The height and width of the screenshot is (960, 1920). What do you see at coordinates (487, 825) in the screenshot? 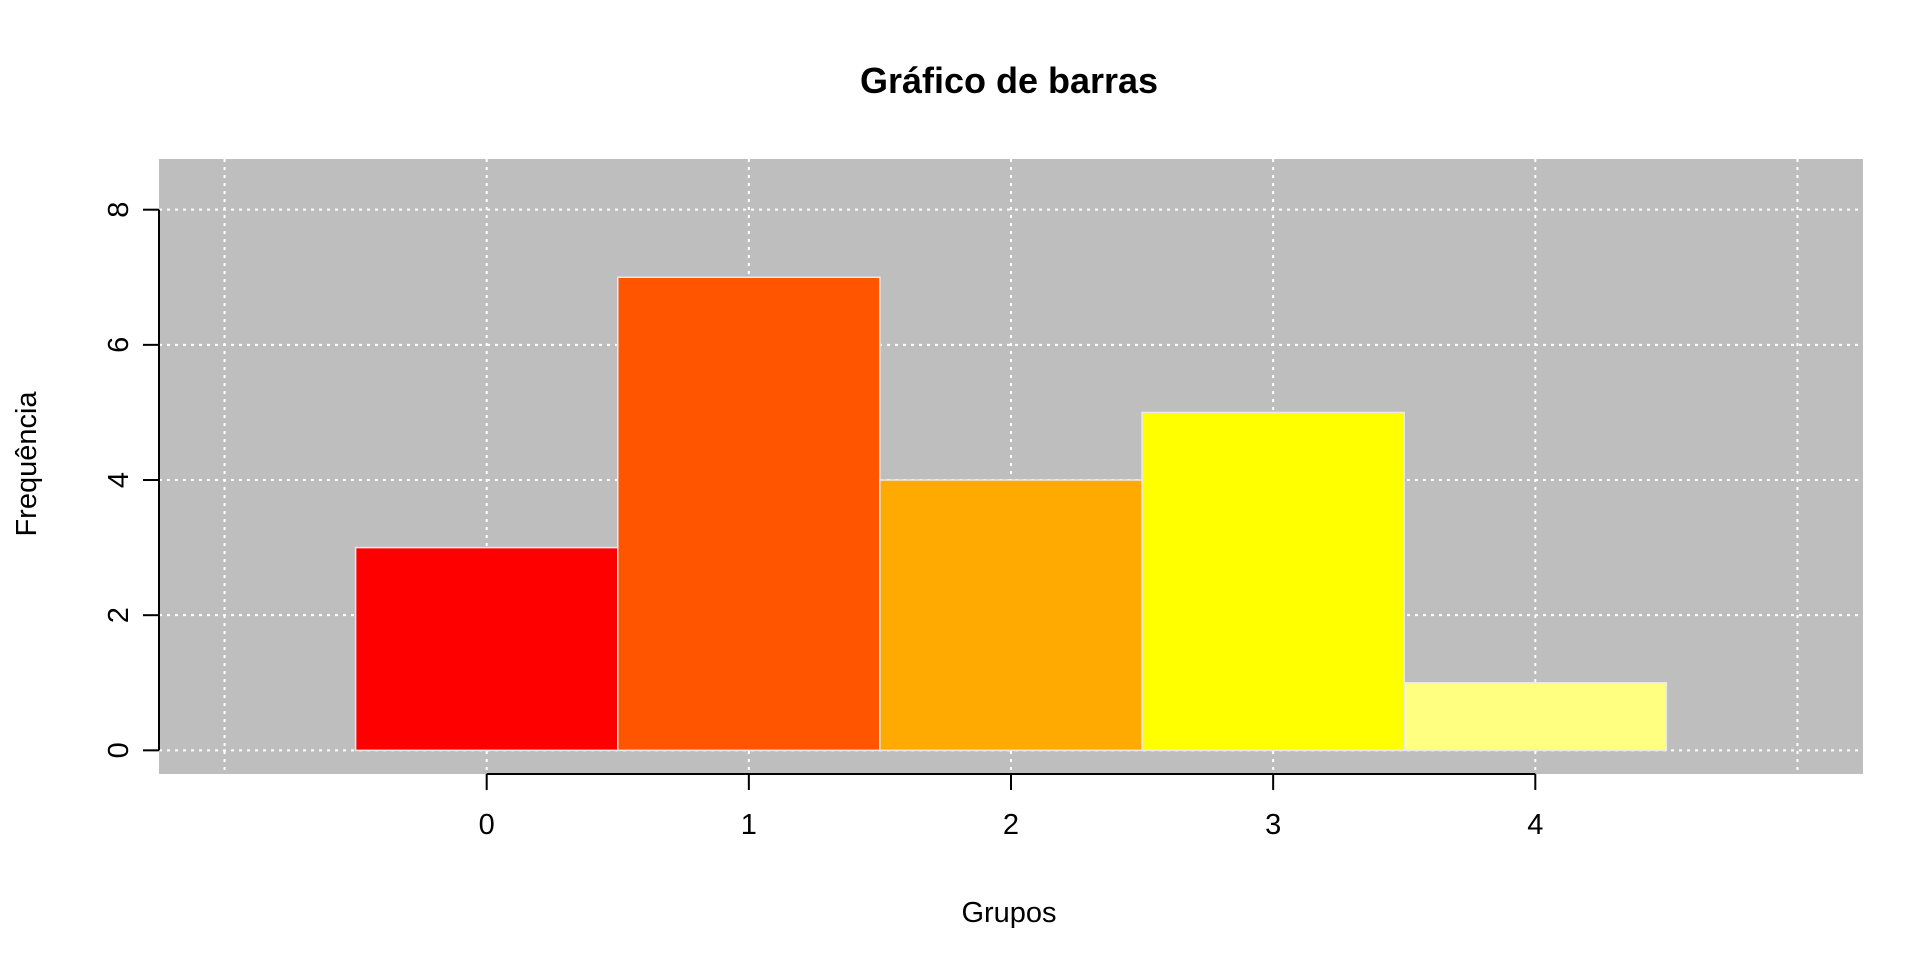
I see `x-tick-label: 0` at bounding box center [487, 825].